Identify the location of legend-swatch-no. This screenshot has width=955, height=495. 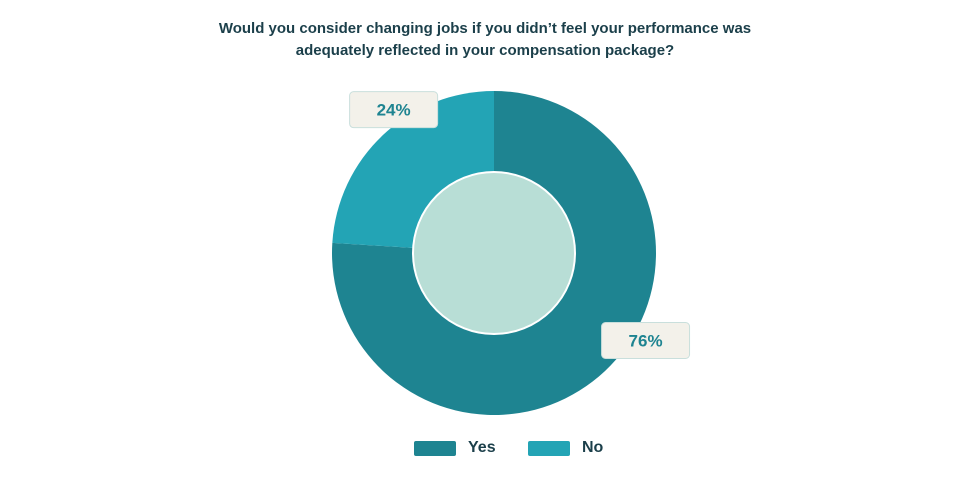
(549, 448).